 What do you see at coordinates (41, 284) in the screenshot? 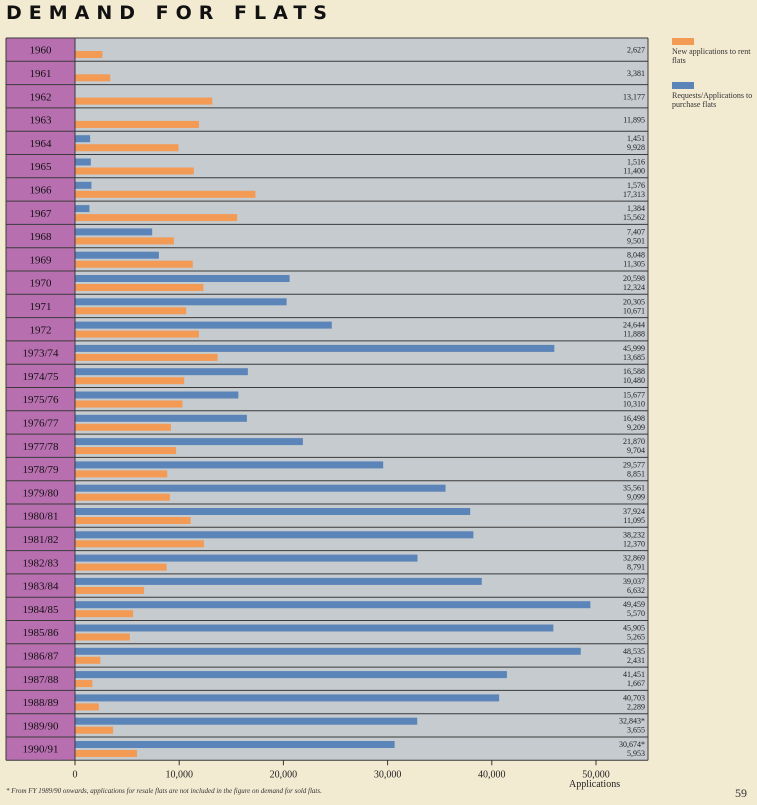
I see `category-label: 1970` at bounding box center [41, 284].